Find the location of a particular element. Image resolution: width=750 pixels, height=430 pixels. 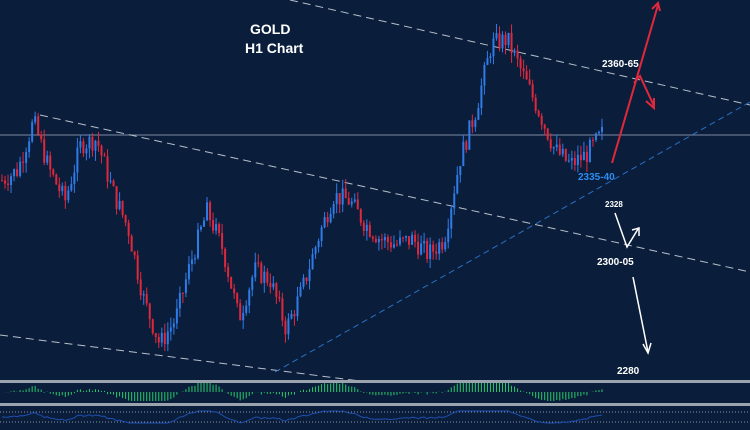

lower-channel-line is located at coordinates (180, 358).